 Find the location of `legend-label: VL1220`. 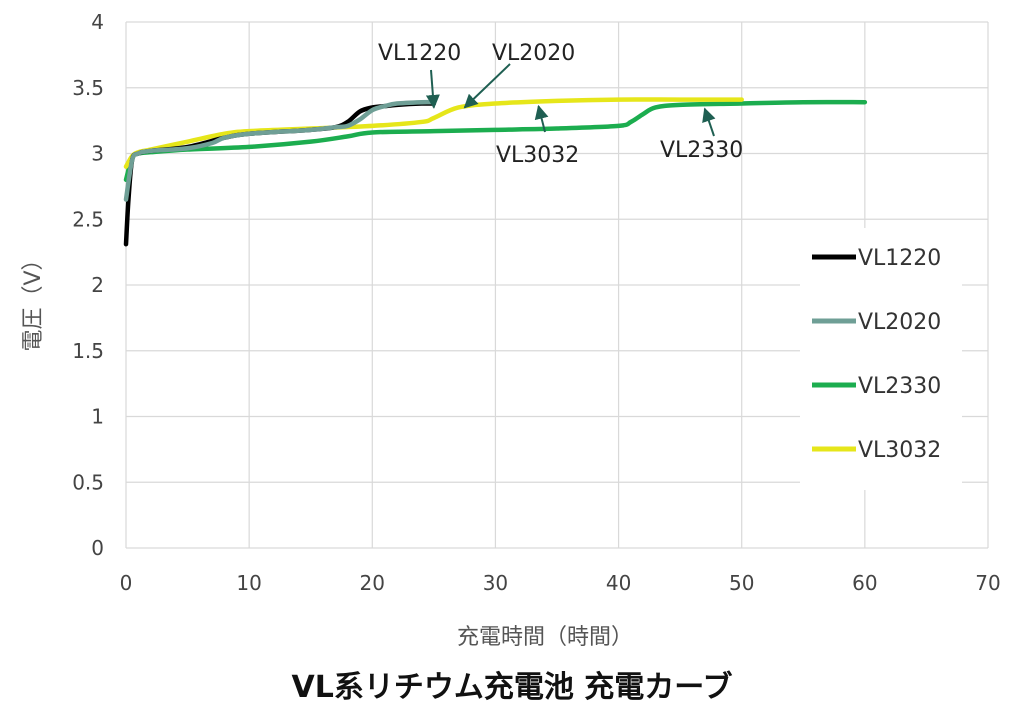

legend-label: VL1220 is located at coordinates (899, 258).